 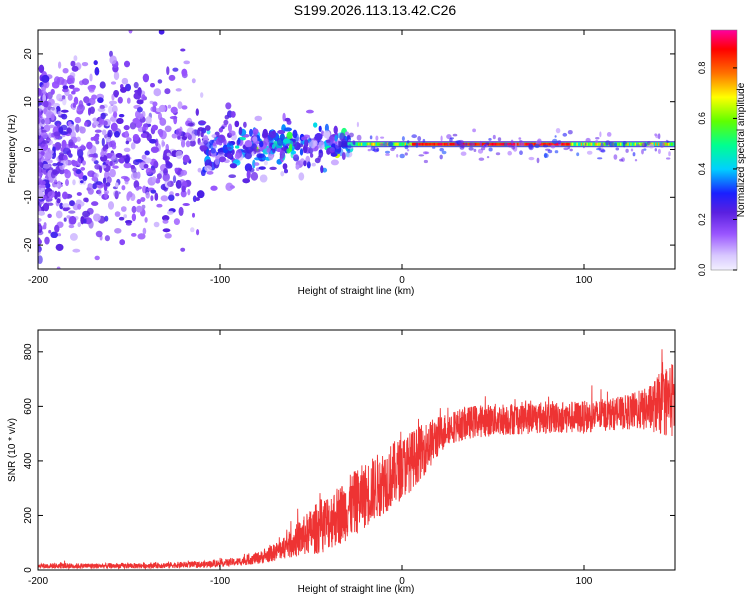 I want to click on x-tick-label: 100, so click(x=584, y=581).